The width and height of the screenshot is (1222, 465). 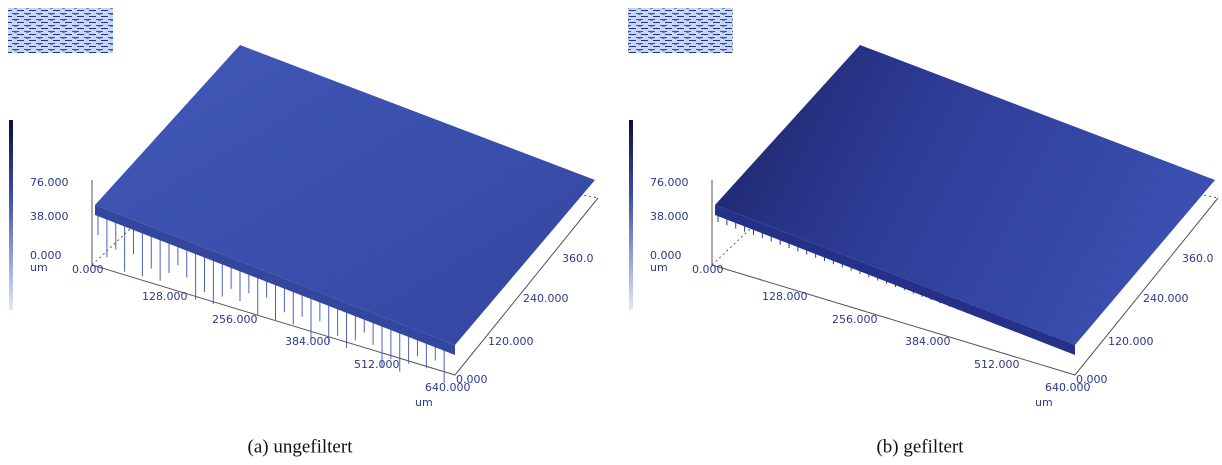 I want to click on caption: (a) ungefiltert, so click(x=301, y=446).